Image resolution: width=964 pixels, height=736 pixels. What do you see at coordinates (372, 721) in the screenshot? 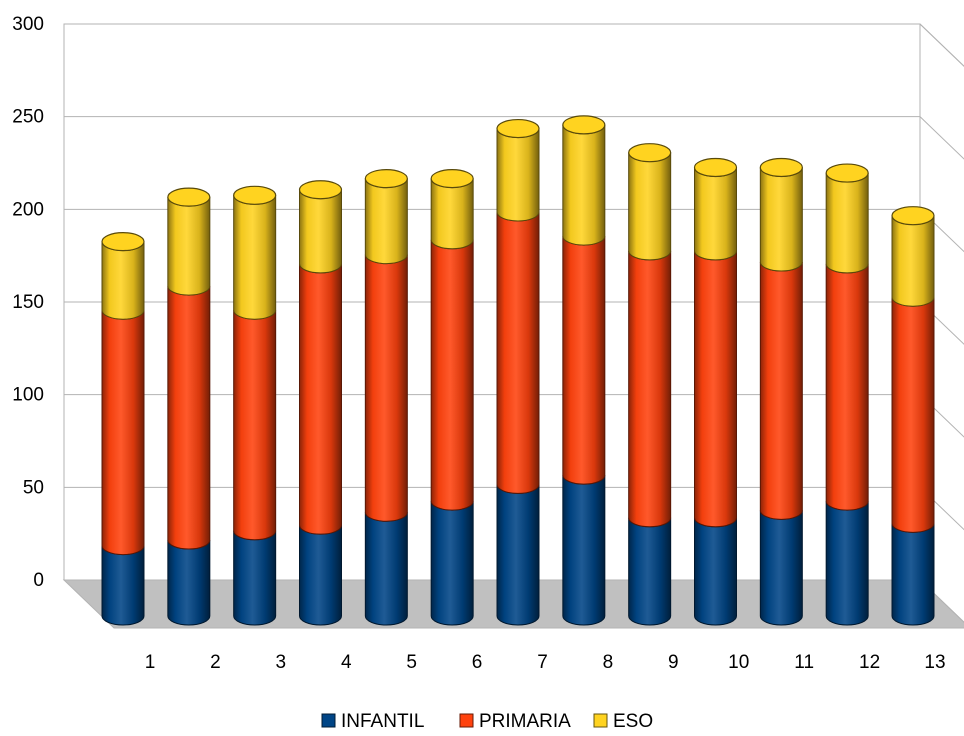
I see `legend-item-infantil: INFANTIL` at bounding box center [372, 721].